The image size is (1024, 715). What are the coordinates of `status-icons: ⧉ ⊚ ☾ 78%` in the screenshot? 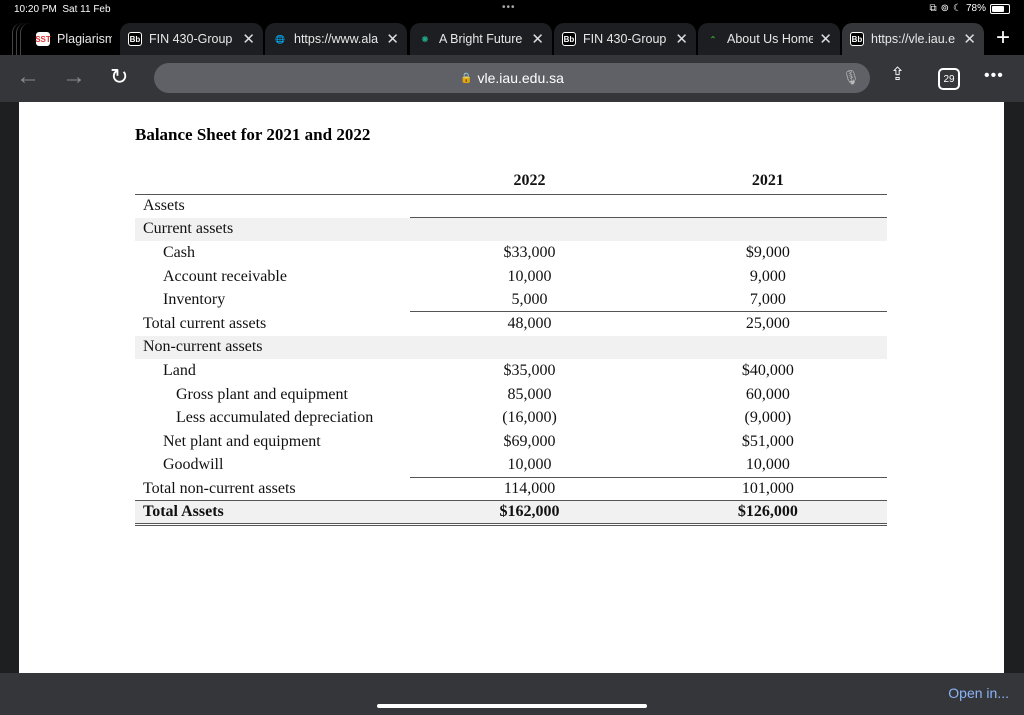 It's located at (969, 8).